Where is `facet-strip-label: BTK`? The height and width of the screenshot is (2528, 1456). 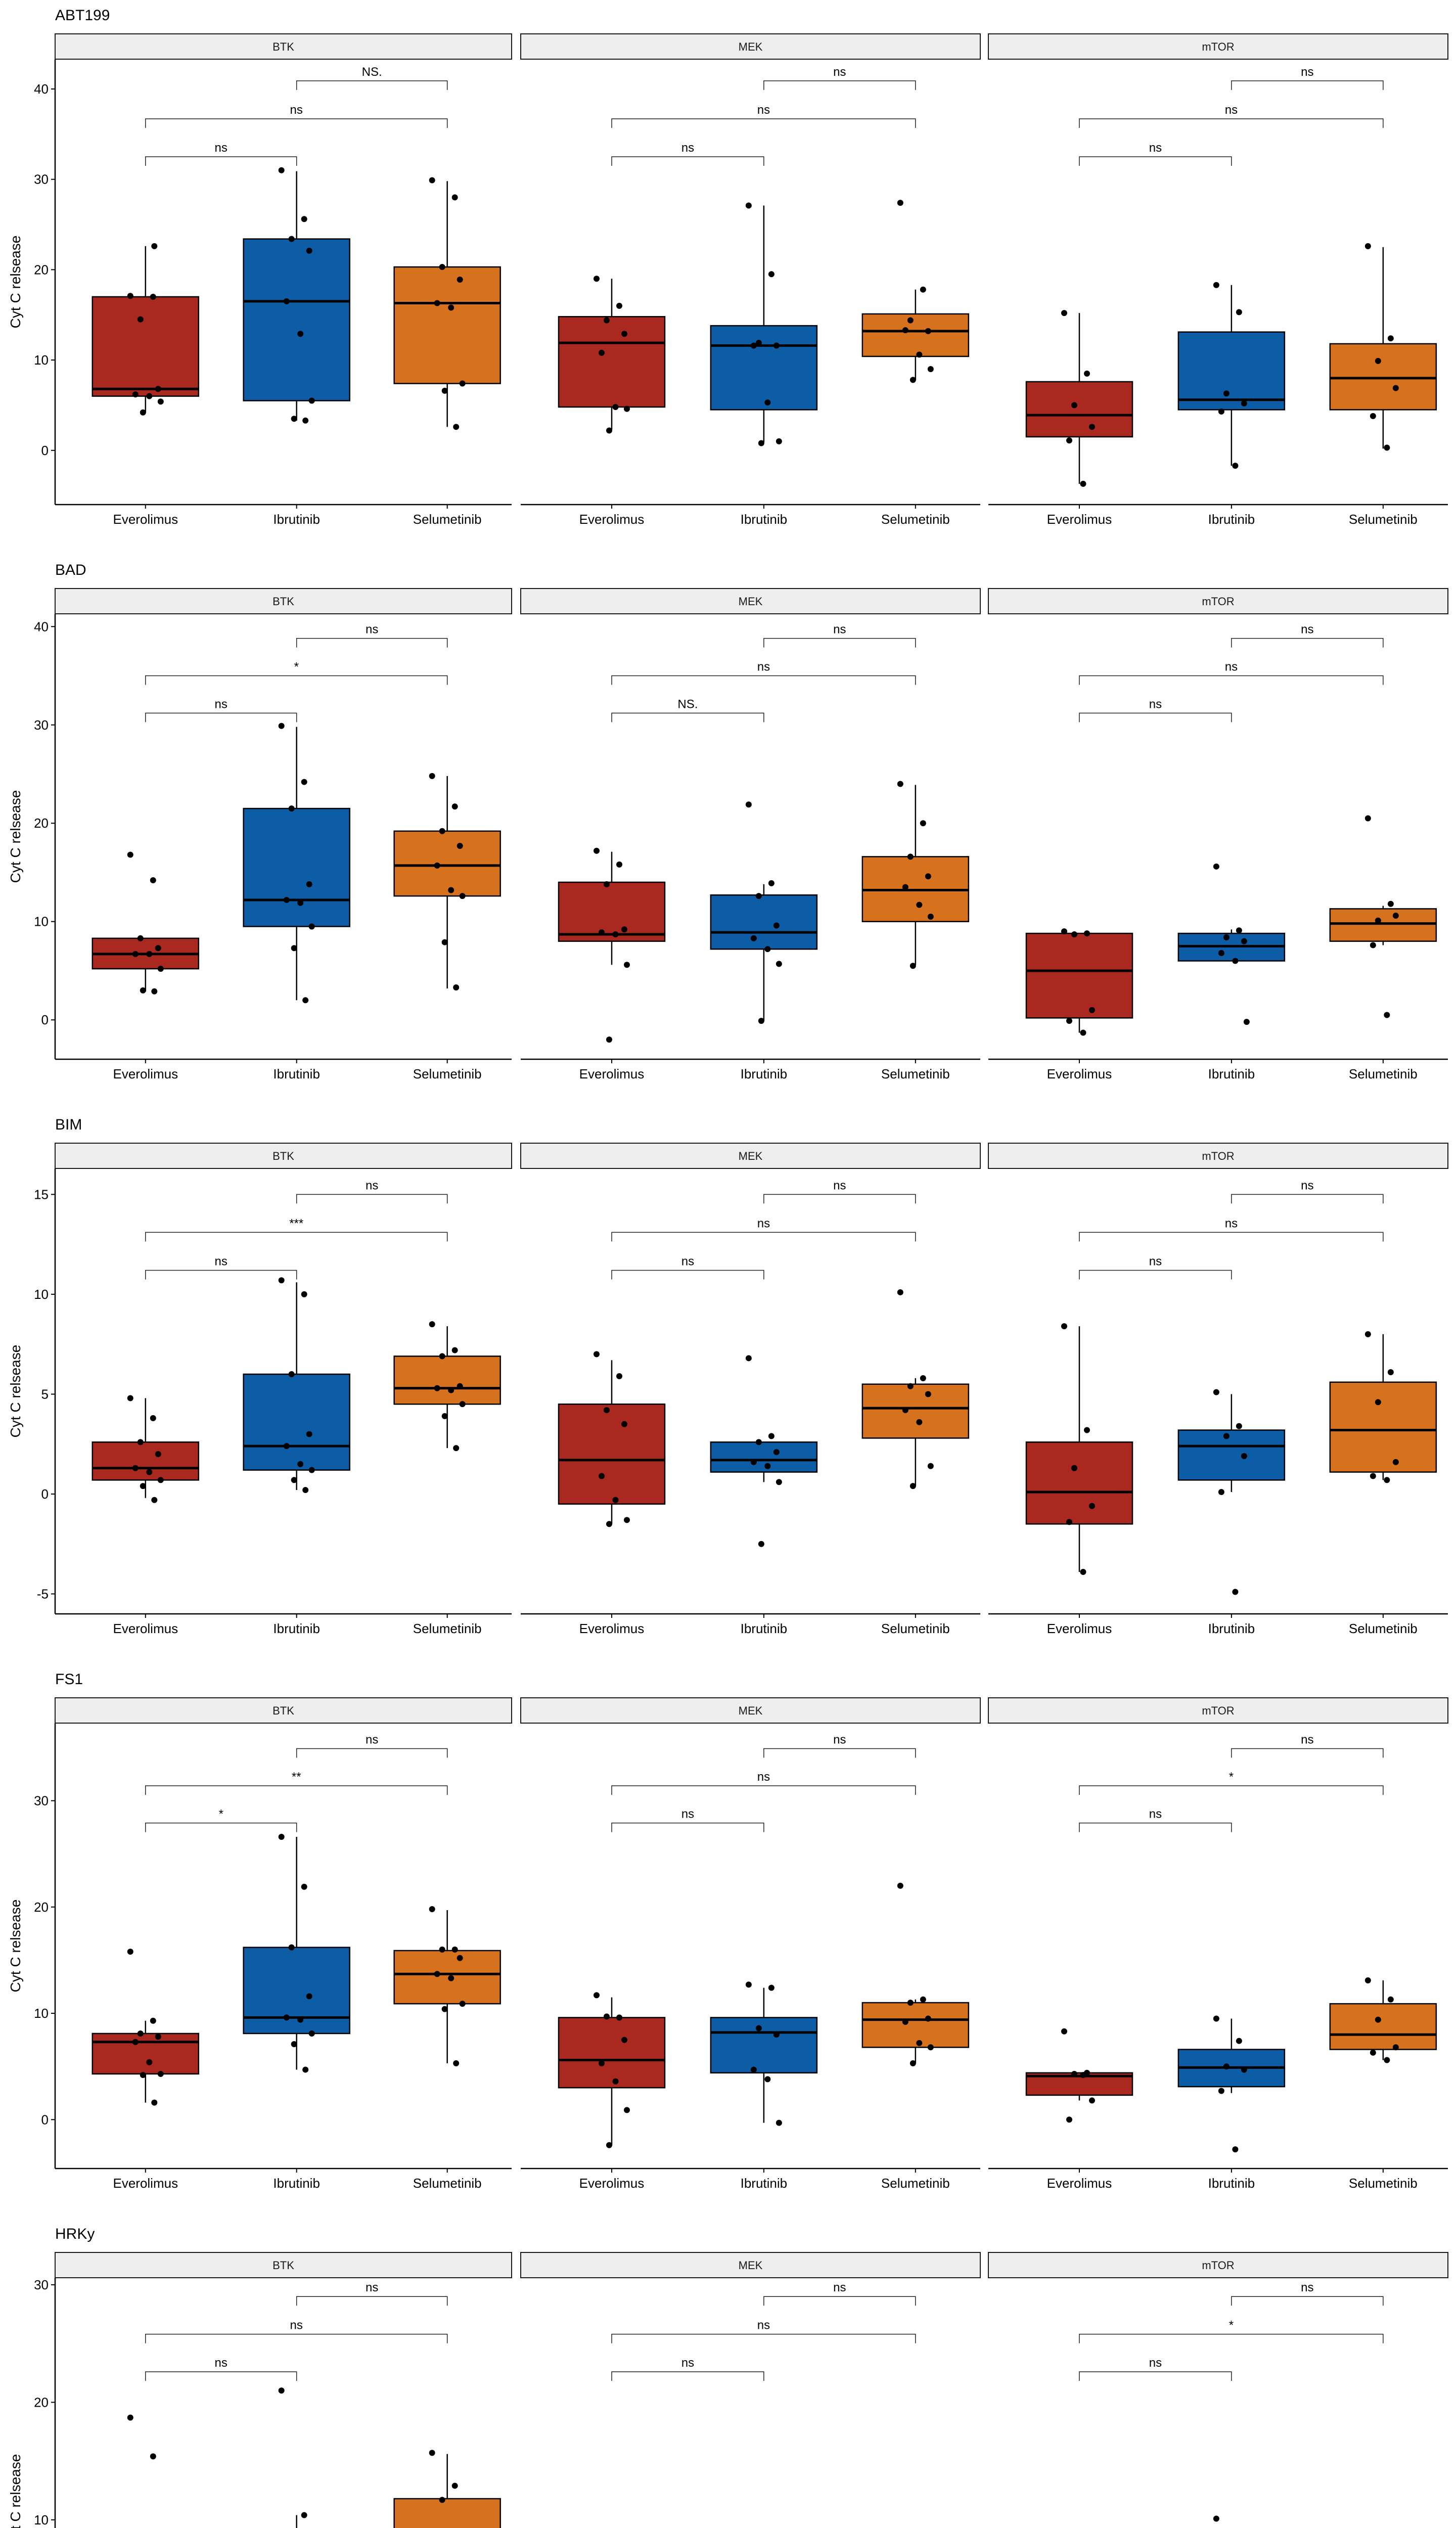
facet-strip-label: BTK is located at coordinates (283, 46).